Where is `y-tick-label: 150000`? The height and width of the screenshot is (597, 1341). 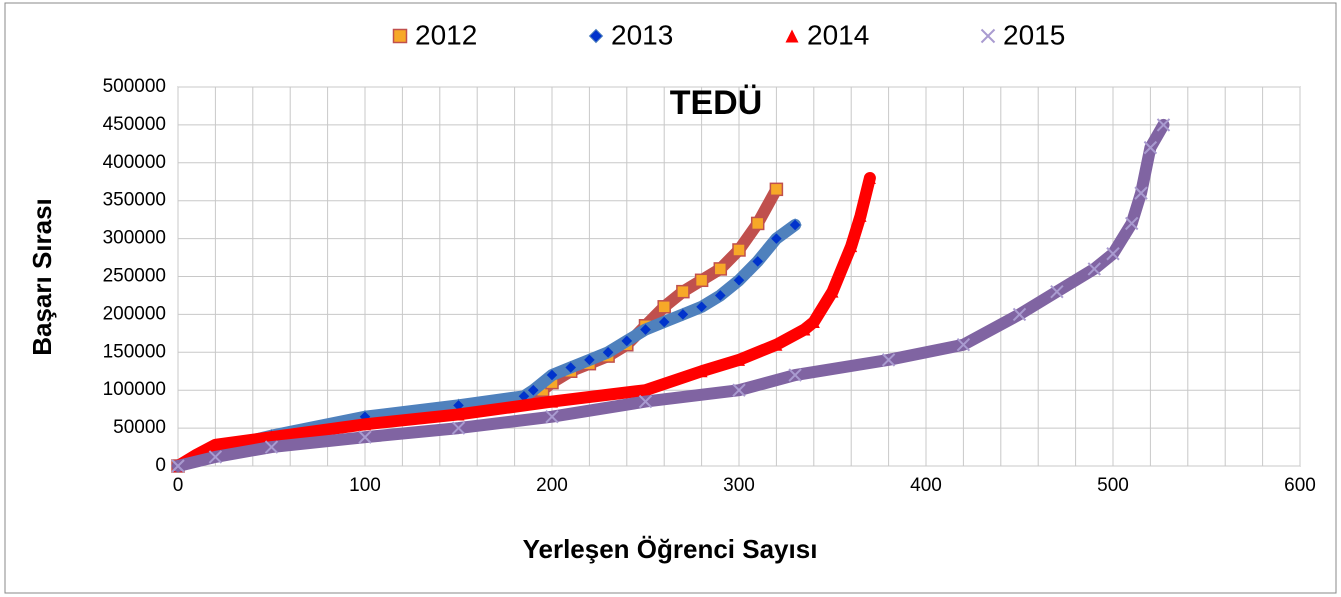 y-tick-label: 150000 is located at coordinates (134, 351).